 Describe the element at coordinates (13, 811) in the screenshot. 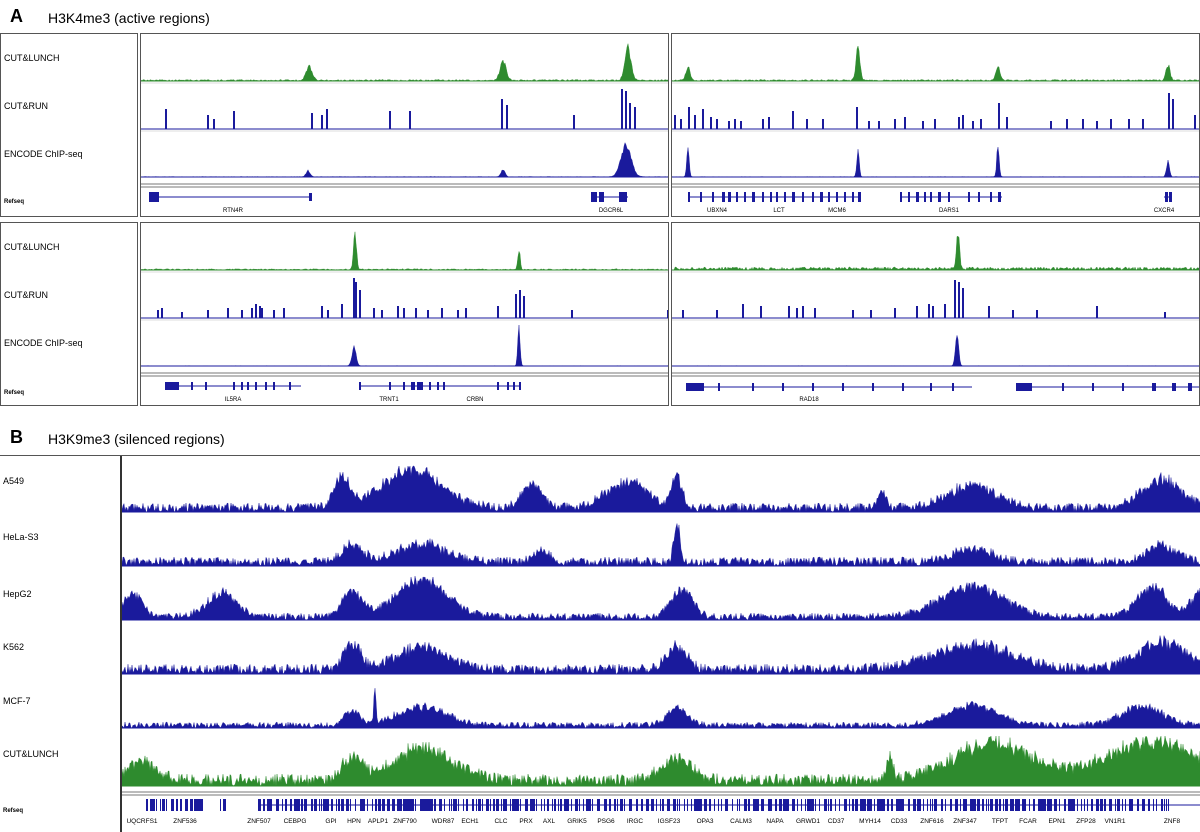

I see `refseq-label: Refseq` at that location.